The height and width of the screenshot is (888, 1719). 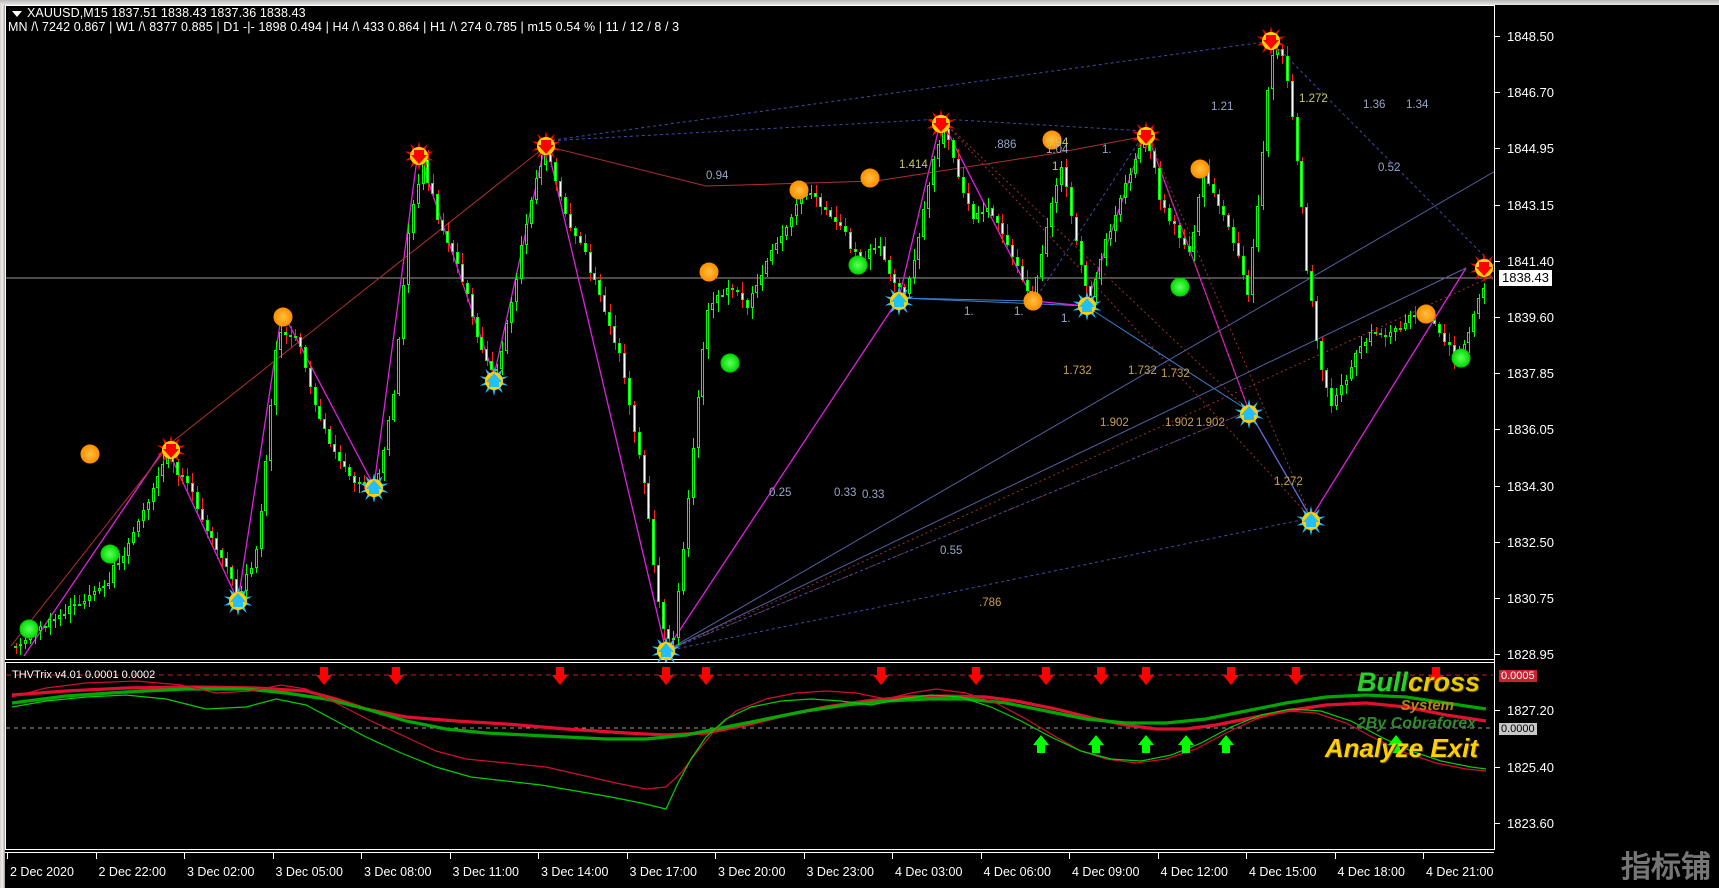 What do you see at coordinates (969, 312) in the screenshot?
I see `fib-ratio-label: 1.` at bounding box center [969, 312].